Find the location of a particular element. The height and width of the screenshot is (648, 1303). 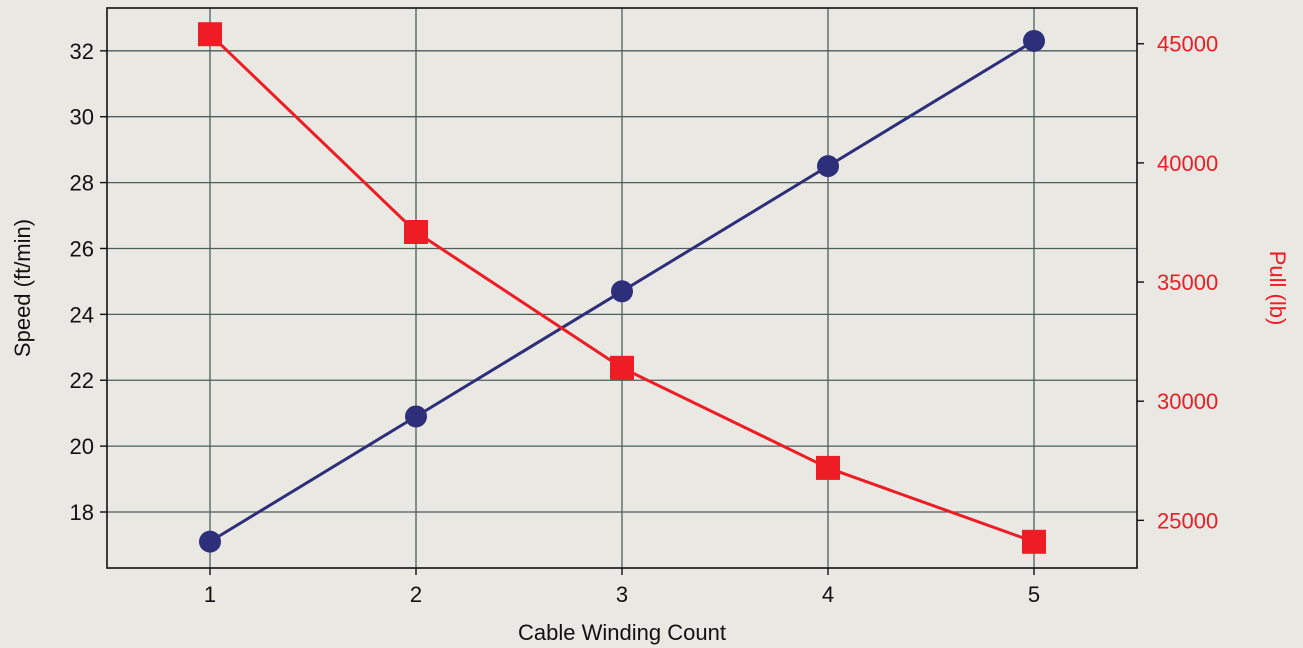

y-tick-label: 32 is located at coordinates (82, 51).